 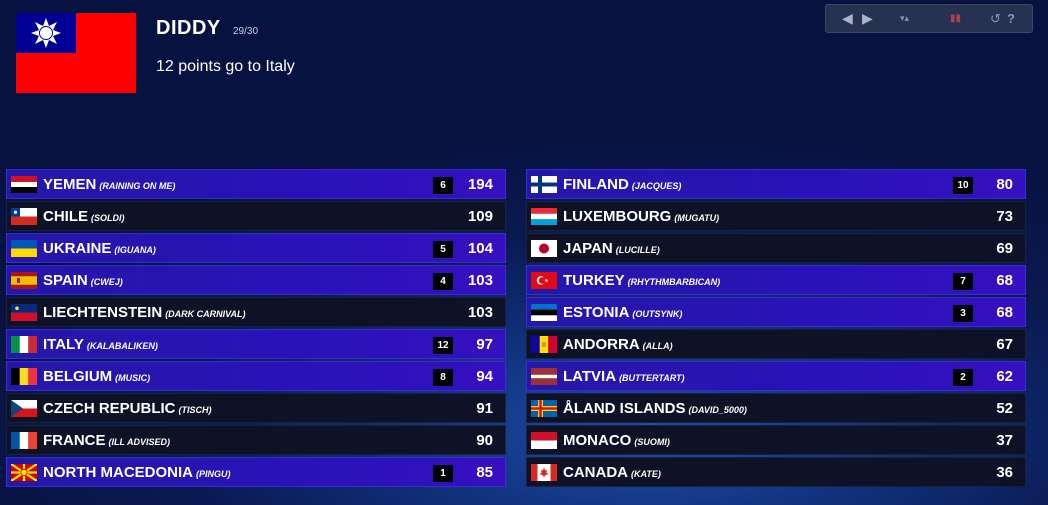 What do you see at coordinates (106, 440) in the screenshot?
I see `country-name: FRANCE (ILL ADVISED)` at bounding box center [106, 440].